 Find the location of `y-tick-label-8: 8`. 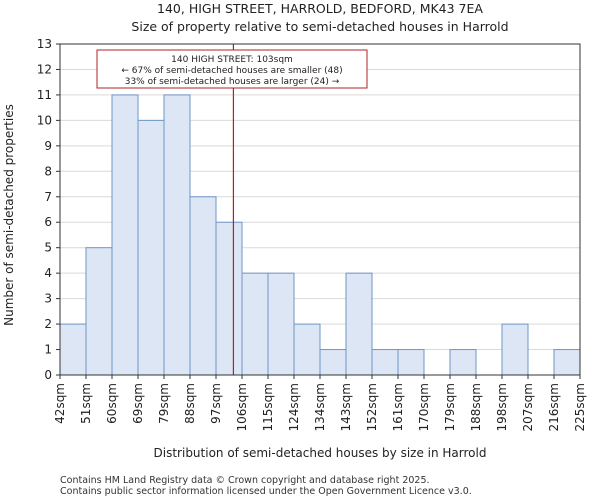

y-tick-label-8: 8 is located at coordinates (48, 171).